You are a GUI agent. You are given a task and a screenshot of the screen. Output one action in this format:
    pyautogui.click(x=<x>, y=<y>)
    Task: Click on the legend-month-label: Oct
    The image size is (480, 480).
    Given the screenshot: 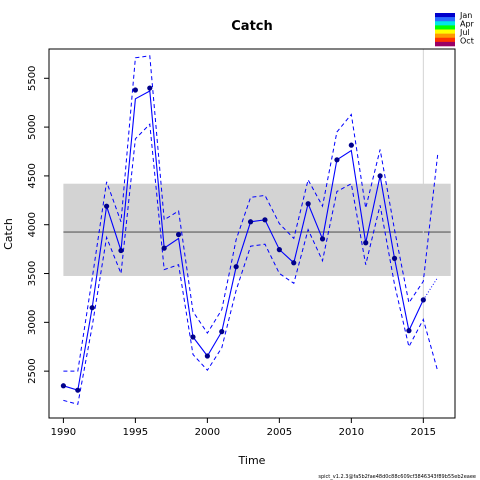 What is the action you would take?
    pyautogui.click(x=467, y=41)
    